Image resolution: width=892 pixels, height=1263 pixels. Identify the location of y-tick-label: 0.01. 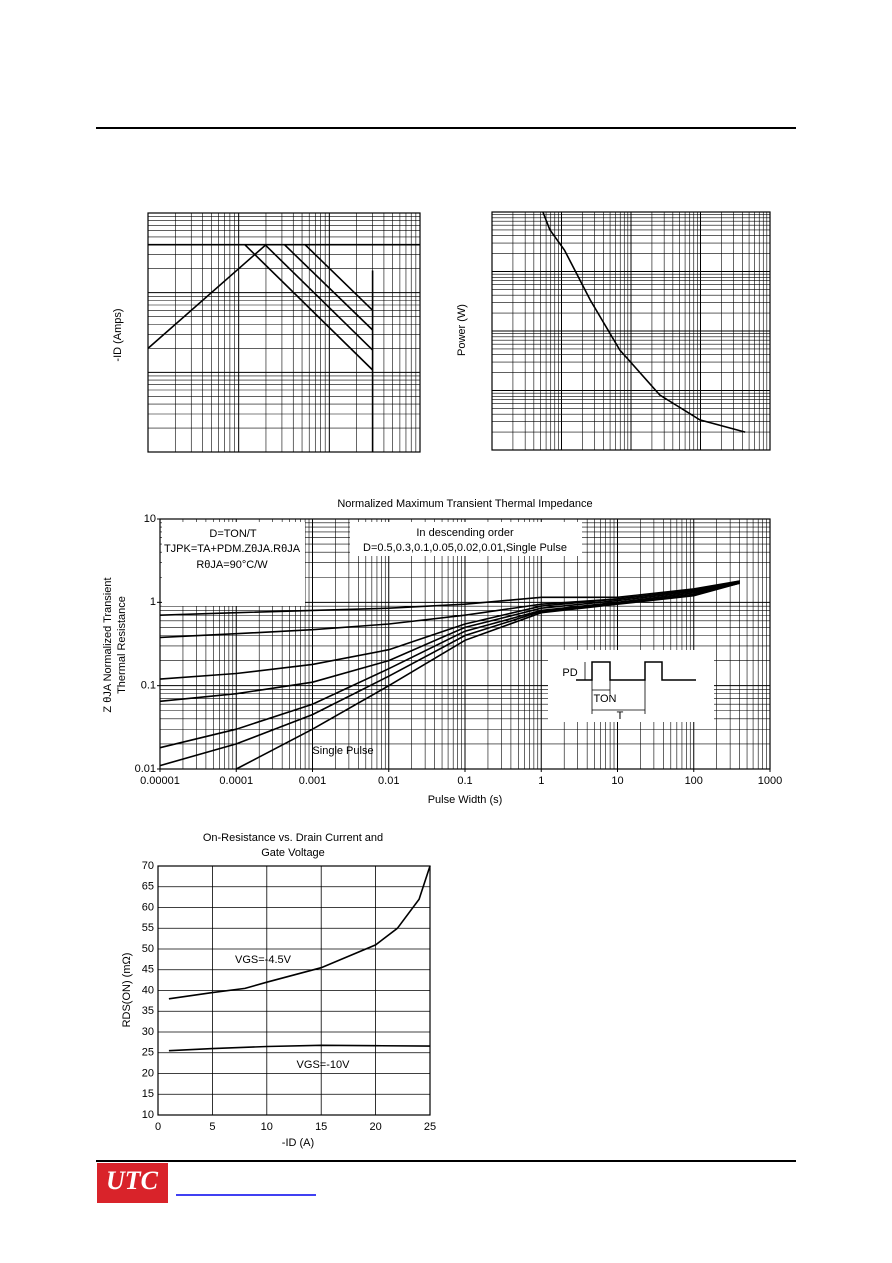
(145, 769).